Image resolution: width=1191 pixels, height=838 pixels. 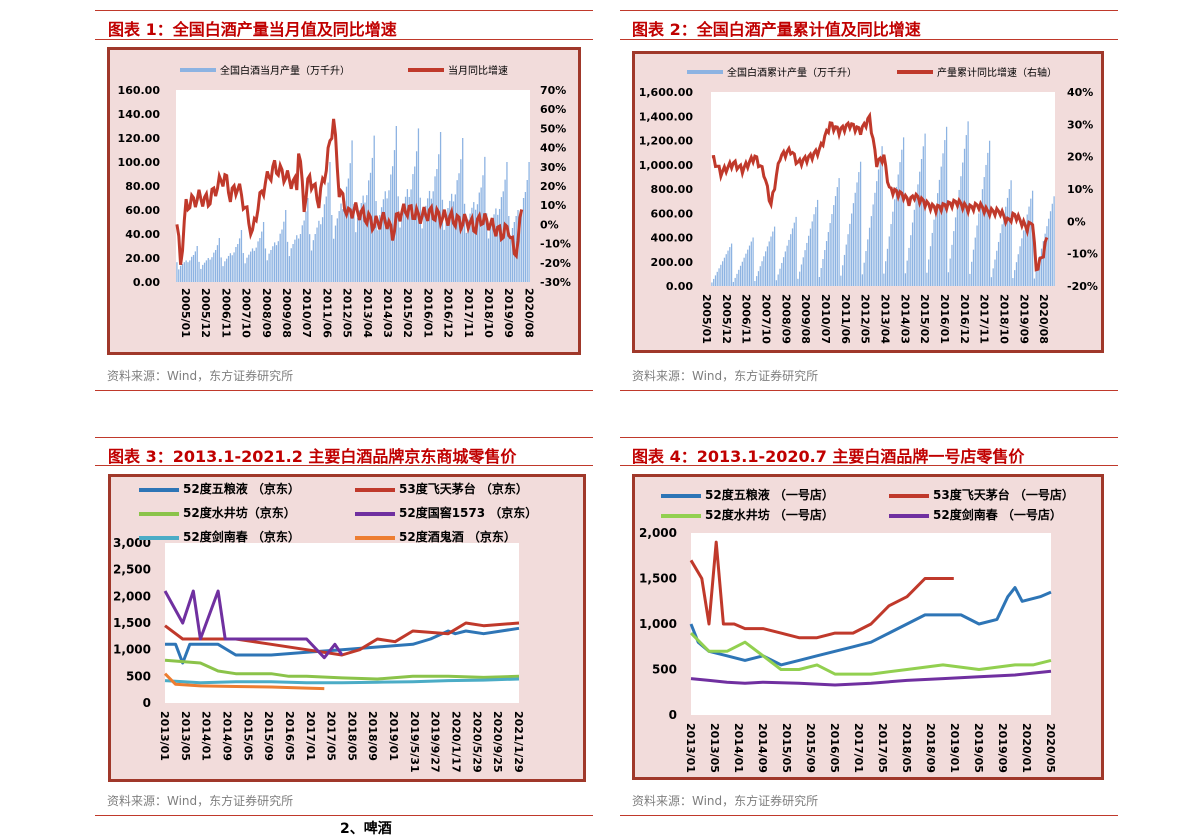 What do you see at coordinates (393, 736) in the screenshot?
I see `x-tick-label: 2019/01` at bounding box center [393, 736].